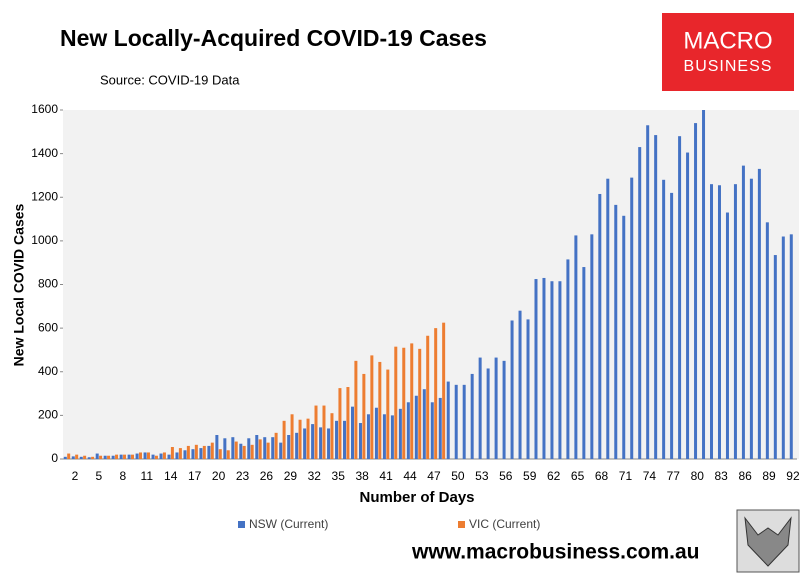 The image size is (809, 578). What do you see at coordinates (48, 284) in the screenshot?
I see `y-tick-label: 800` at bounding box center [48, 284].